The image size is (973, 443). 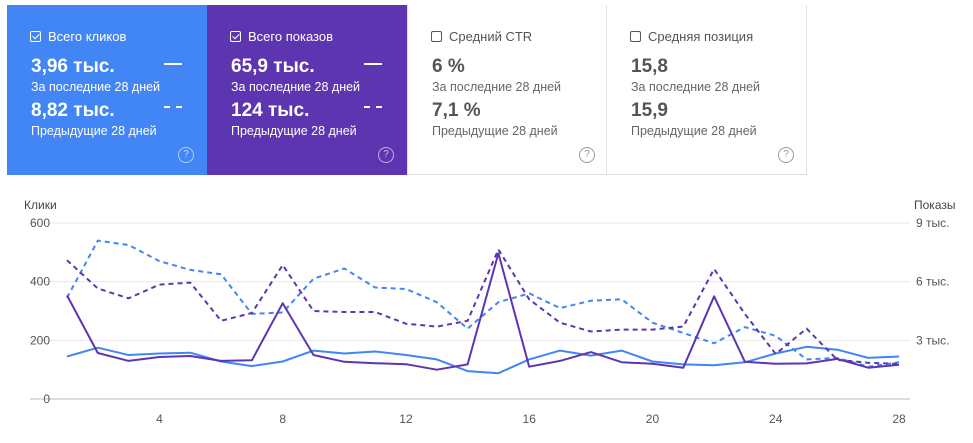 What do you see at coordinates (491, 36) in the screenshot?
I see `card-title: Средний CTR` at bounding box center [491, 36].